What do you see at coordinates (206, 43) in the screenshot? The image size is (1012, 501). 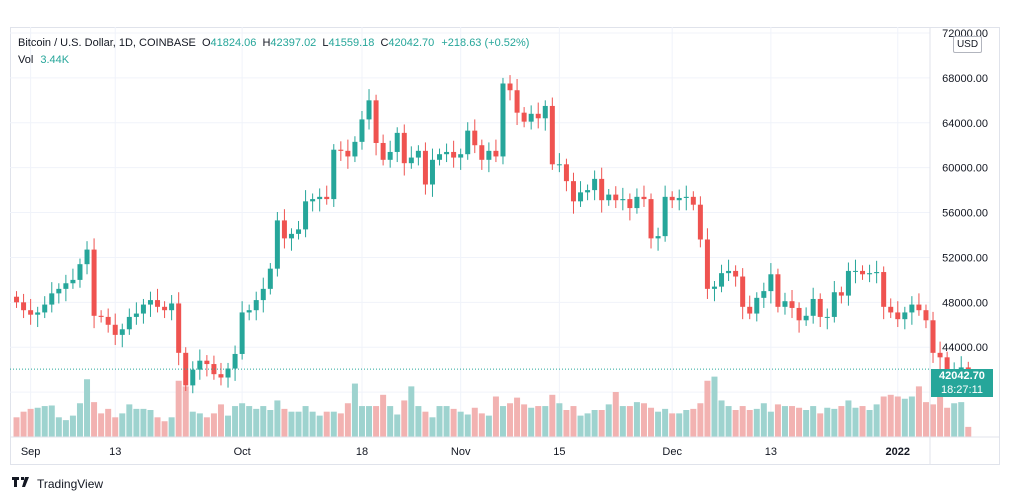 I see `open-label: O` at bounding box center [206, 43].